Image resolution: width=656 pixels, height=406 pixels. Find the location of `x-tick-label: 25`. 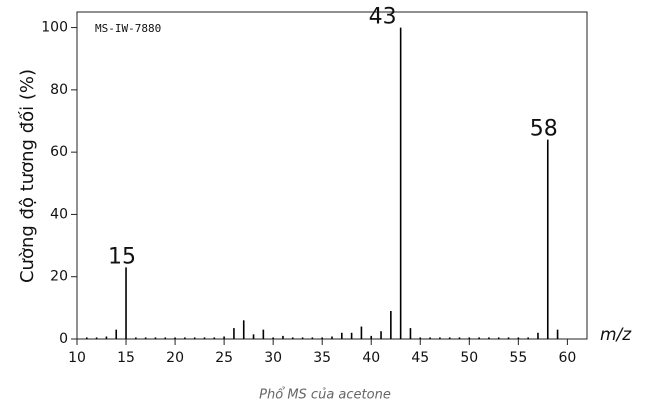

x-tick-label: 25 is located at coordinates (224, 358).